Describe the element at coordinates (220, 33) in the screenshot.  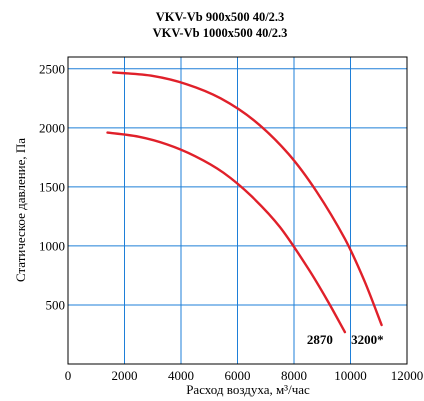
I see `chart-title-line-2: VKV-Vb 1000x500 40/2.3` at that location.